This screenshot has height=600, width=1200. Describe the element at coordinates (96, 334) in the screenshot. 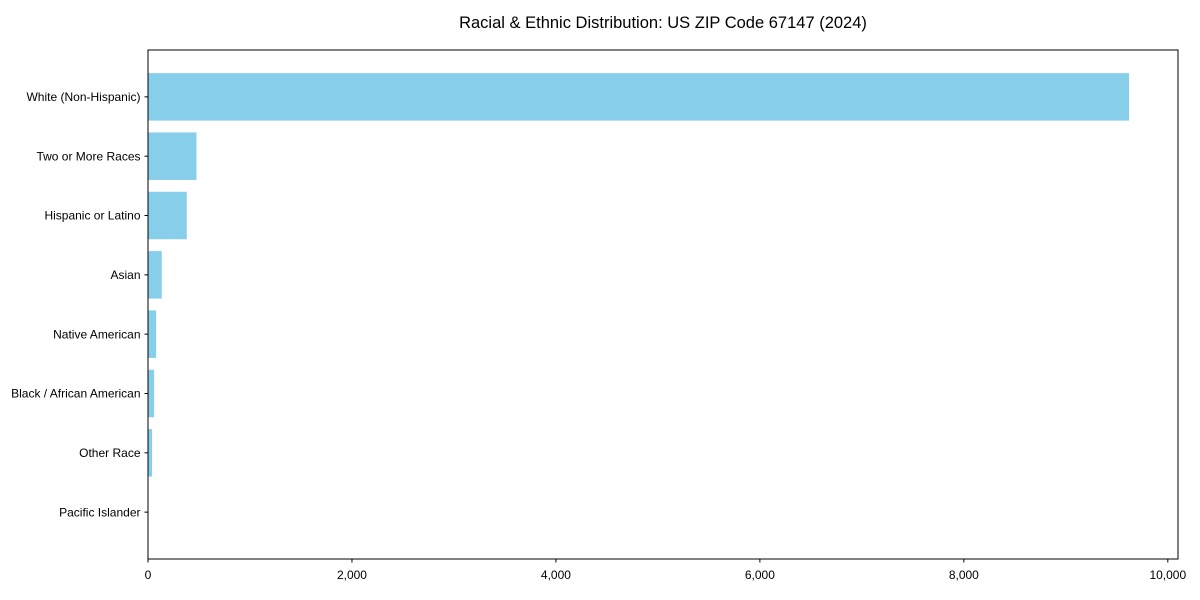

I see `y-tick-label-native-american: Native American` at that location.